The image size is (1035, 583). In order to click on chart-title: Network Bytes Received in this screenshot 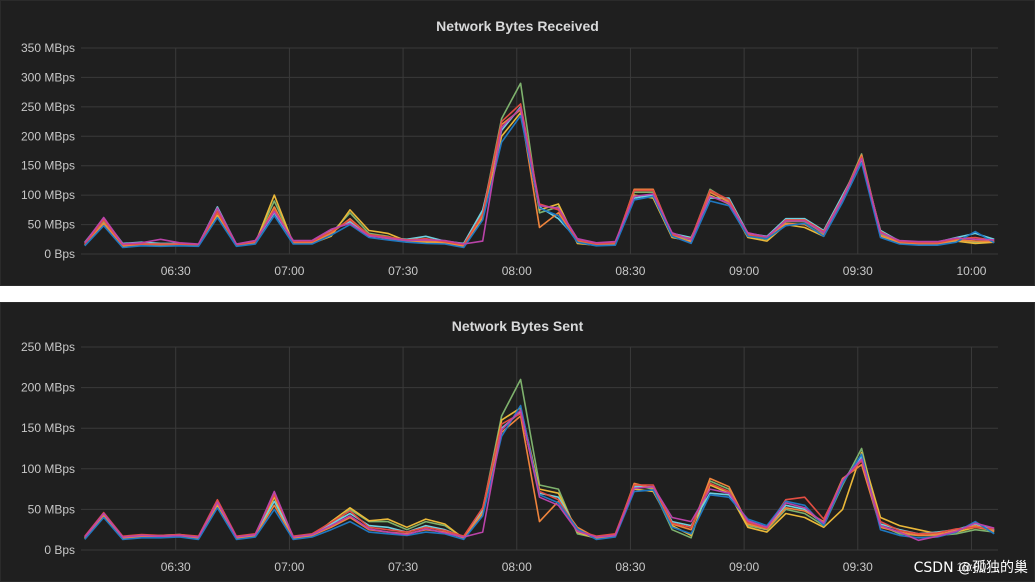, I will do `click(517, 26)`.